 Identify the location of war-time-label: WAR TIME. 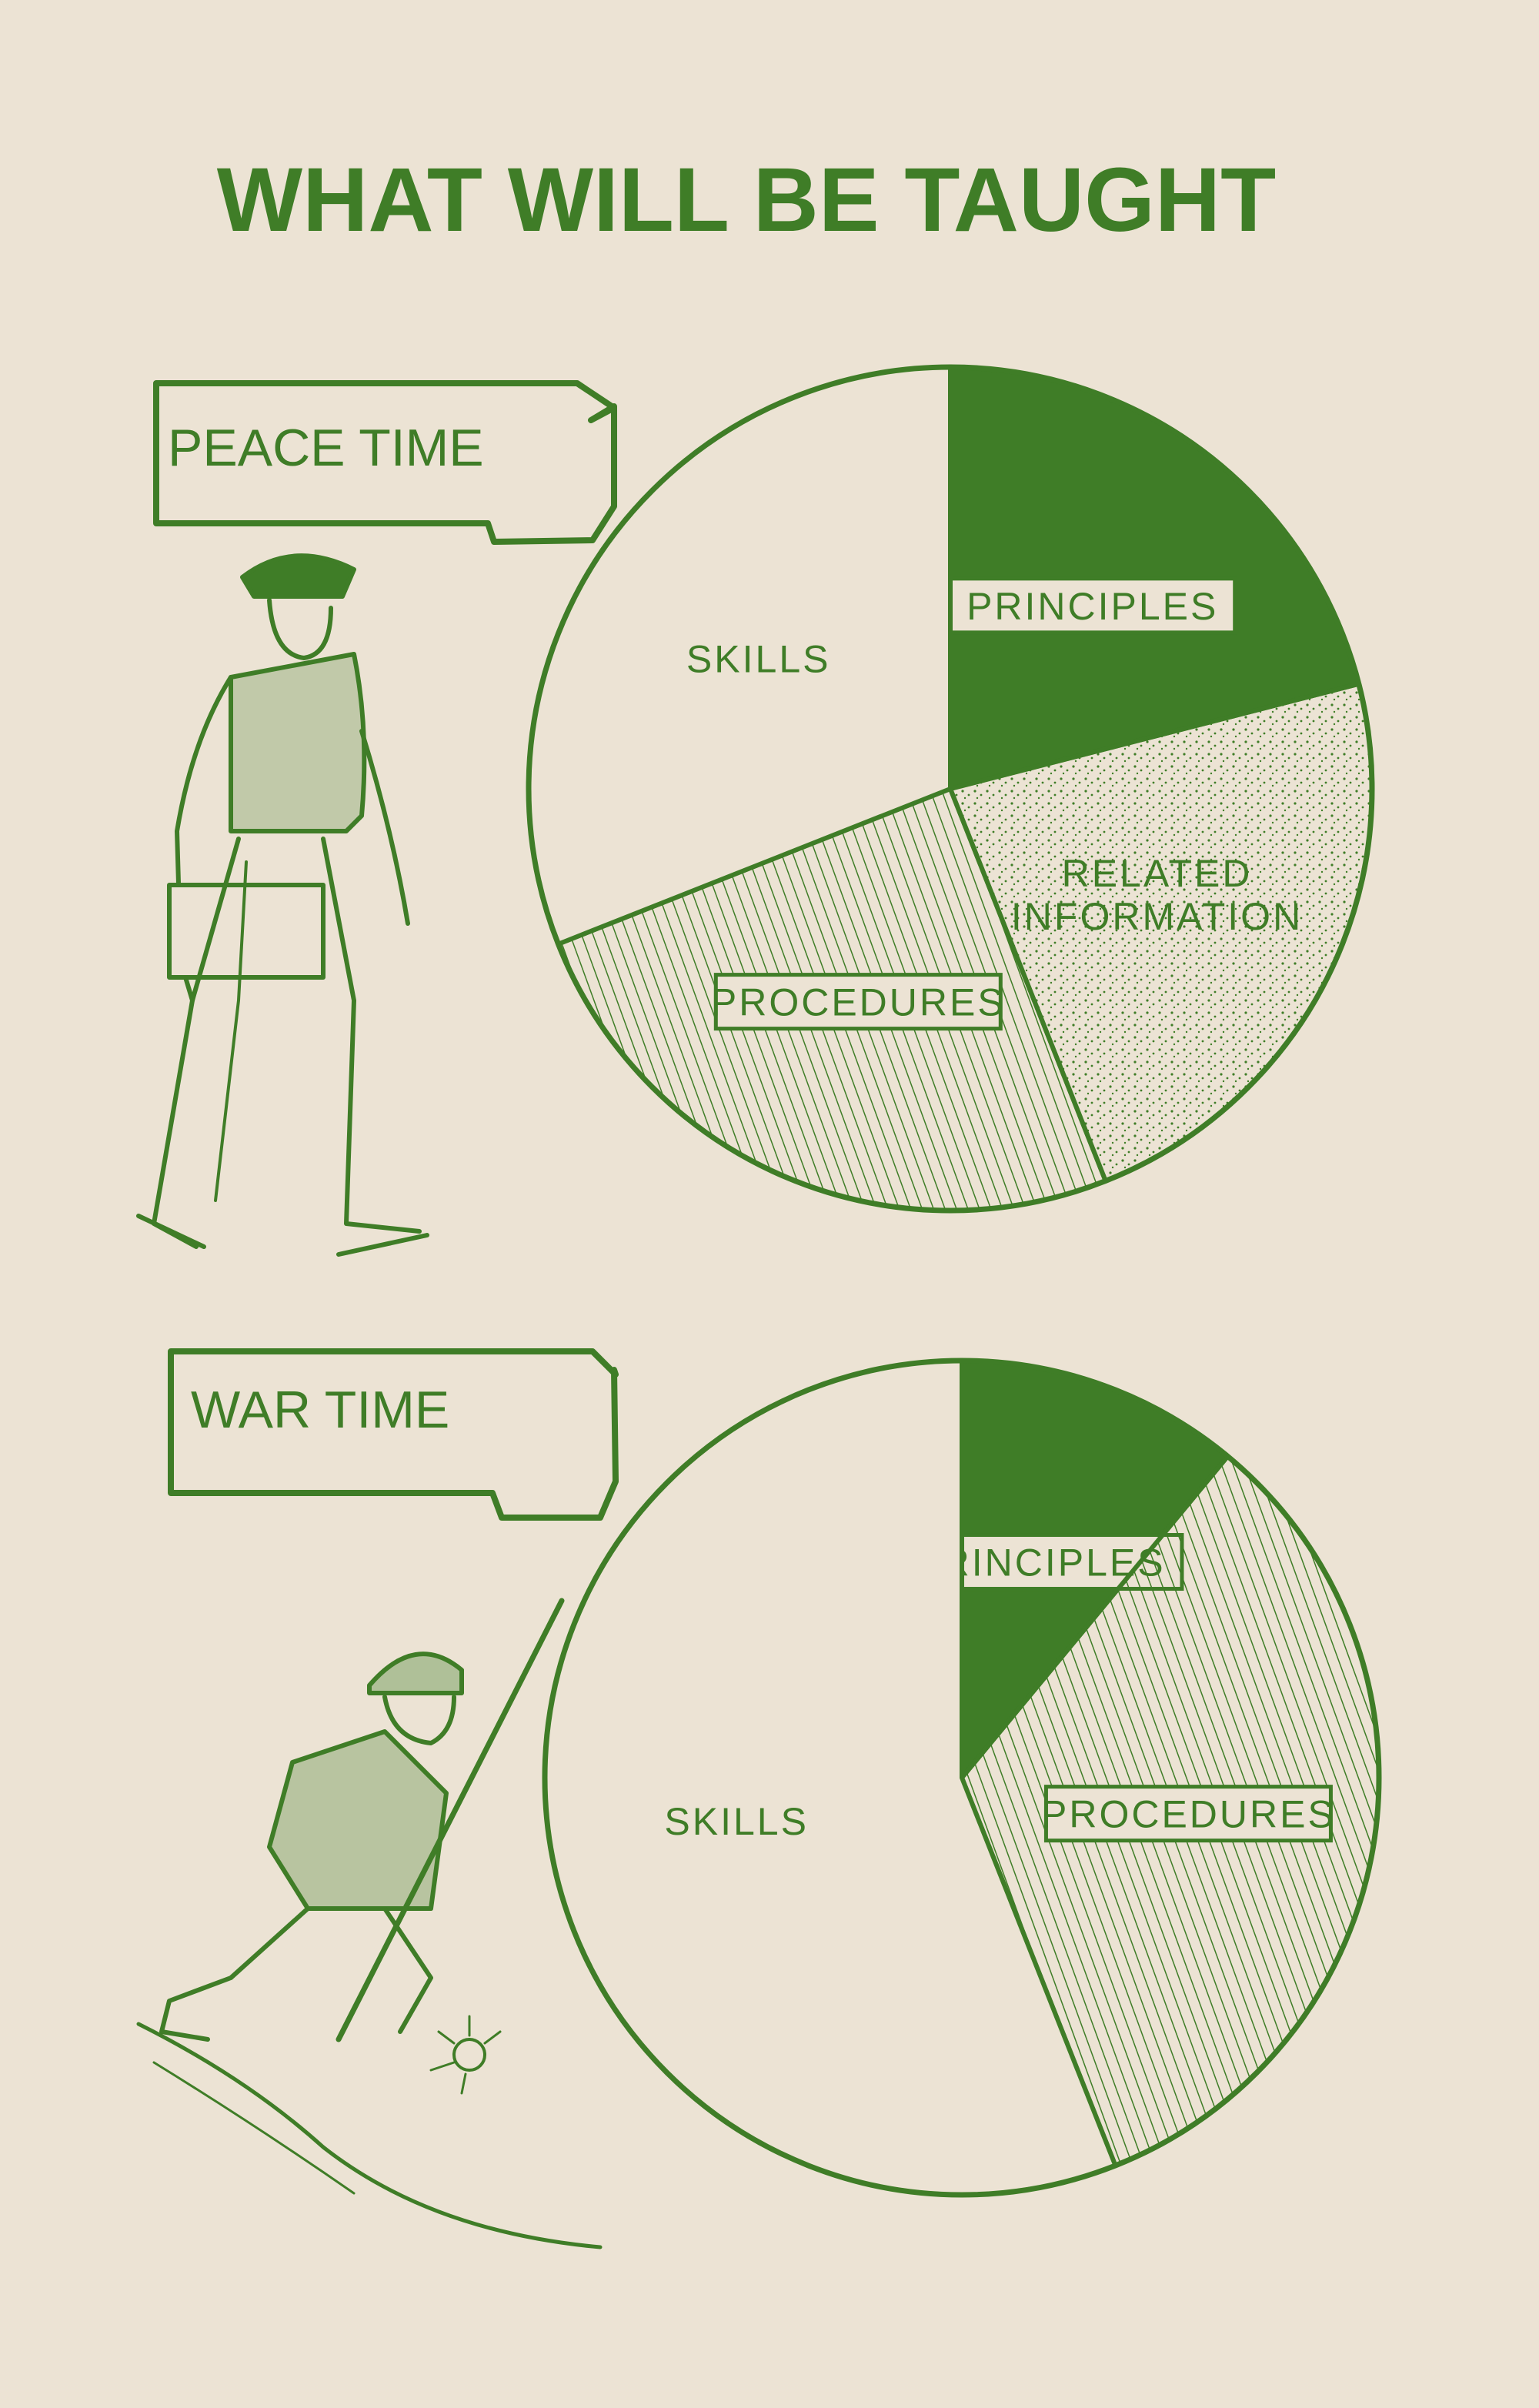
(320, 1410).